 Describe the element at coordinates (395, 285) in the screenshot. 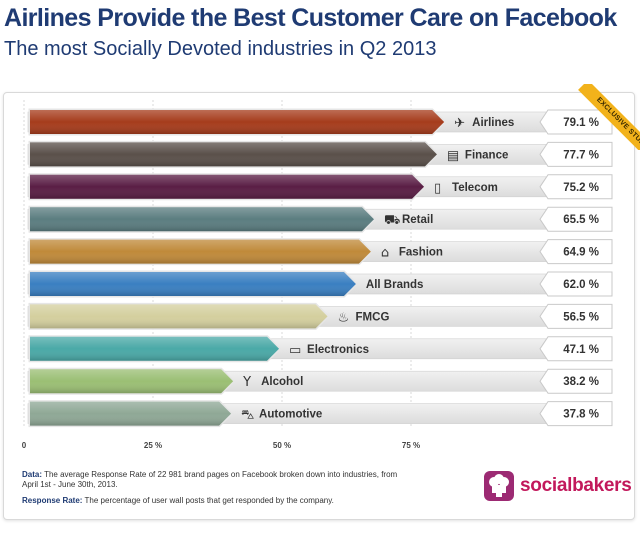

I see `category-label: All Brands` at that location.